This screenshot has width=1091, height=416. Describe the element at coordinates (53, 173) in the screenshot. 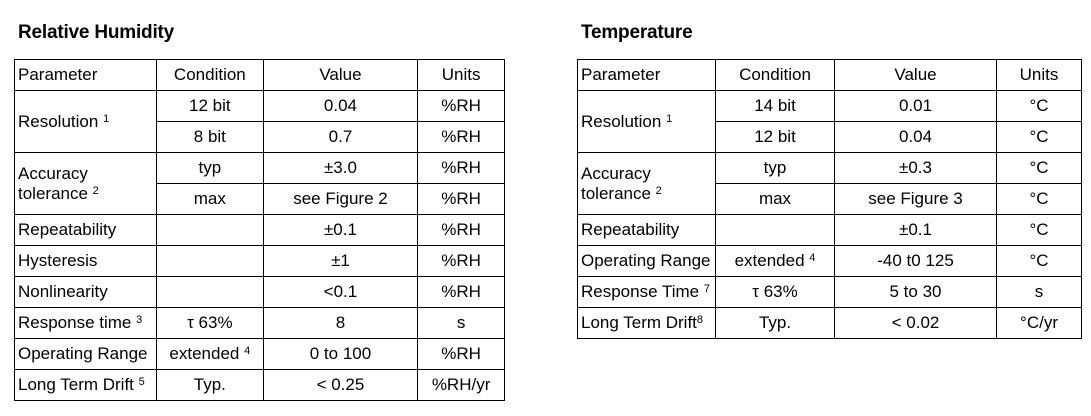

I see `param-label: Accuracy` at that location.